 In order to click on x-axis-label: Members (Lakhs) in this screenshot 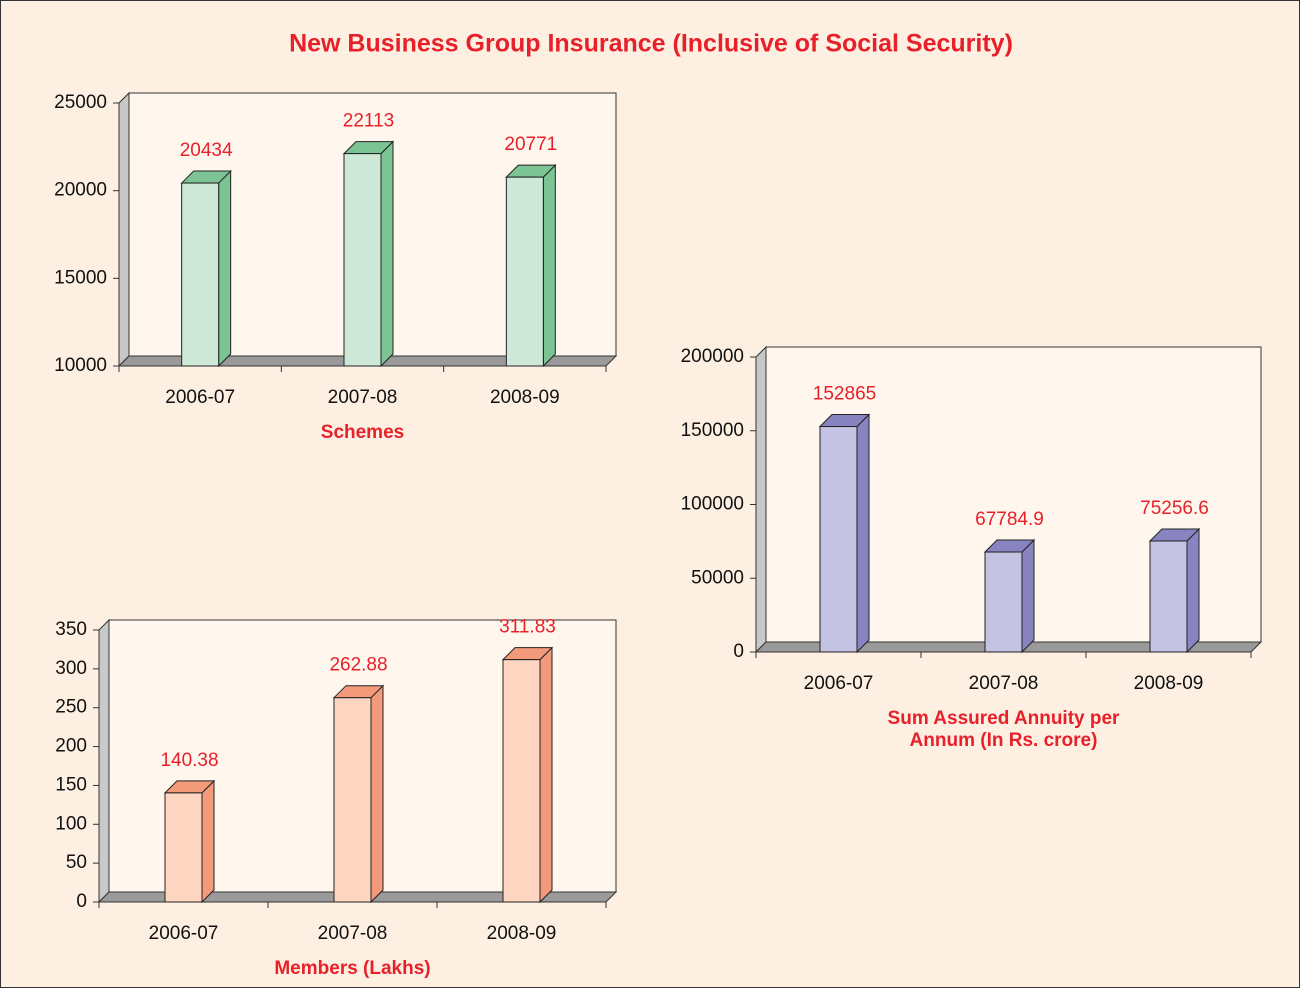, I will do `click(352, 968)`.